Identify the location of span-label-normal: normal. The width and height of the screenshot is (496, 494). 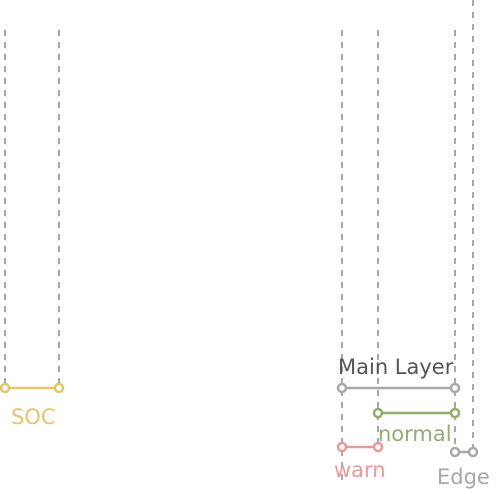
(415, 434).